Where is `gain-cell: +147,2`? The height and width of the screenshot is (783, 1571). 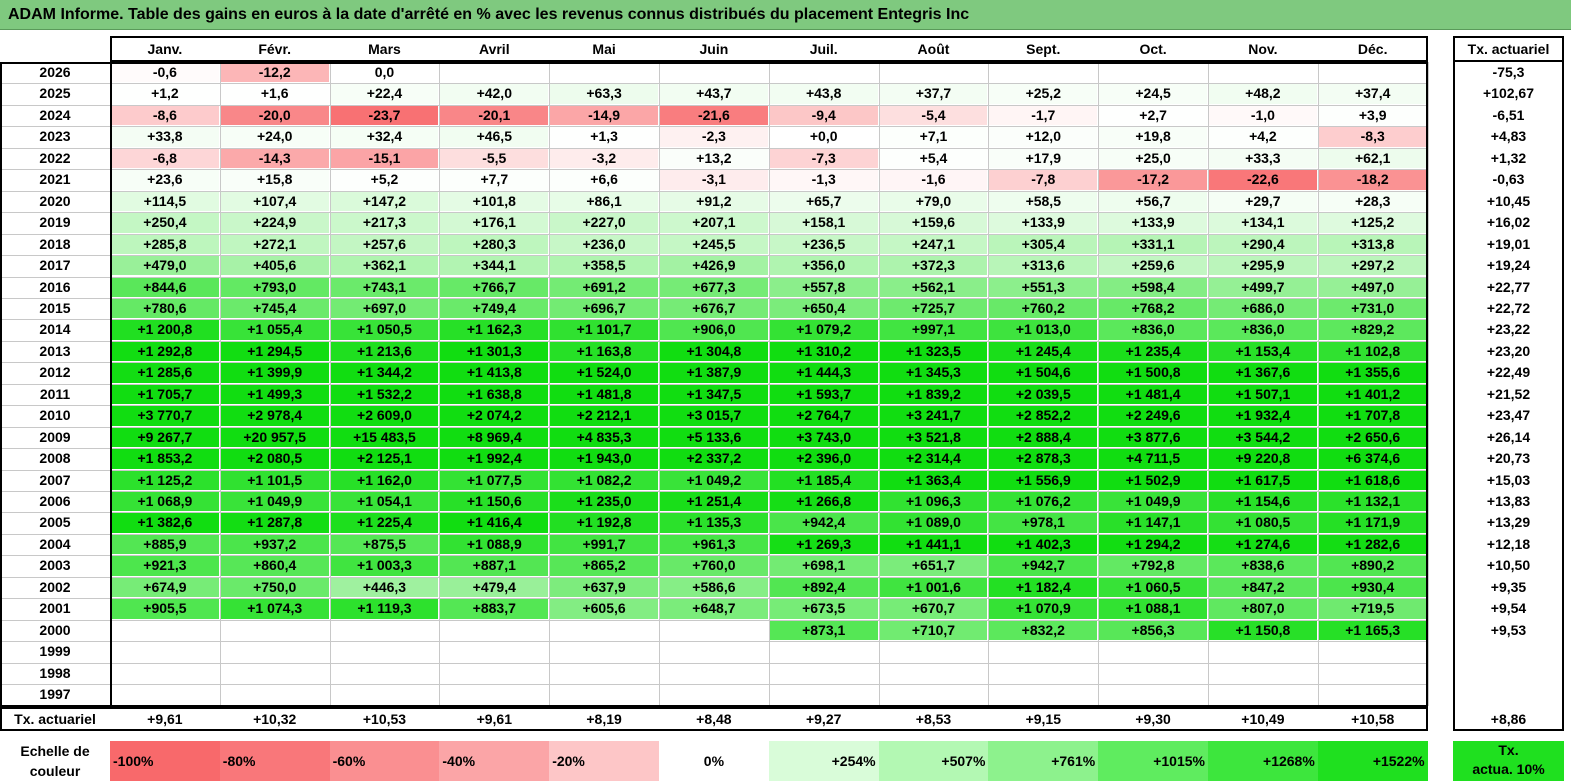
gain-cell: +147,2 is located at coordinates (384, 201).